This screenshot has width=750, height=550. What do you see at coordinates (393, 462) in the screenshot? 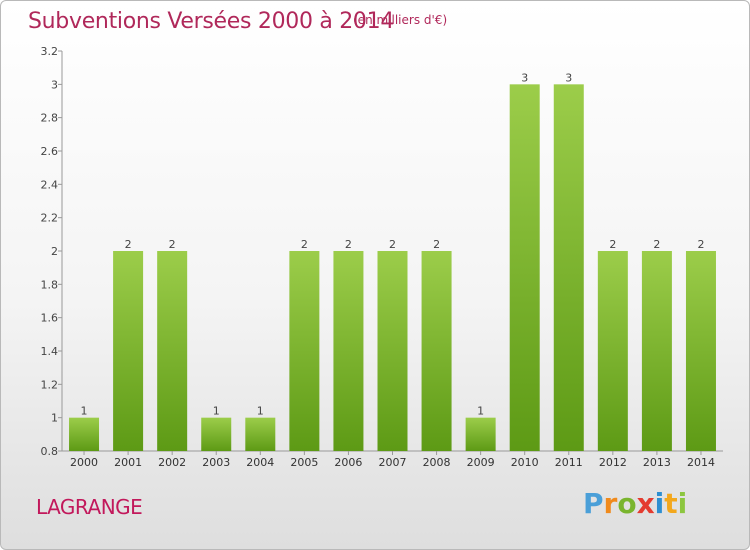
I see `x-tick-label: 2007` at bounding box center [393, 462].